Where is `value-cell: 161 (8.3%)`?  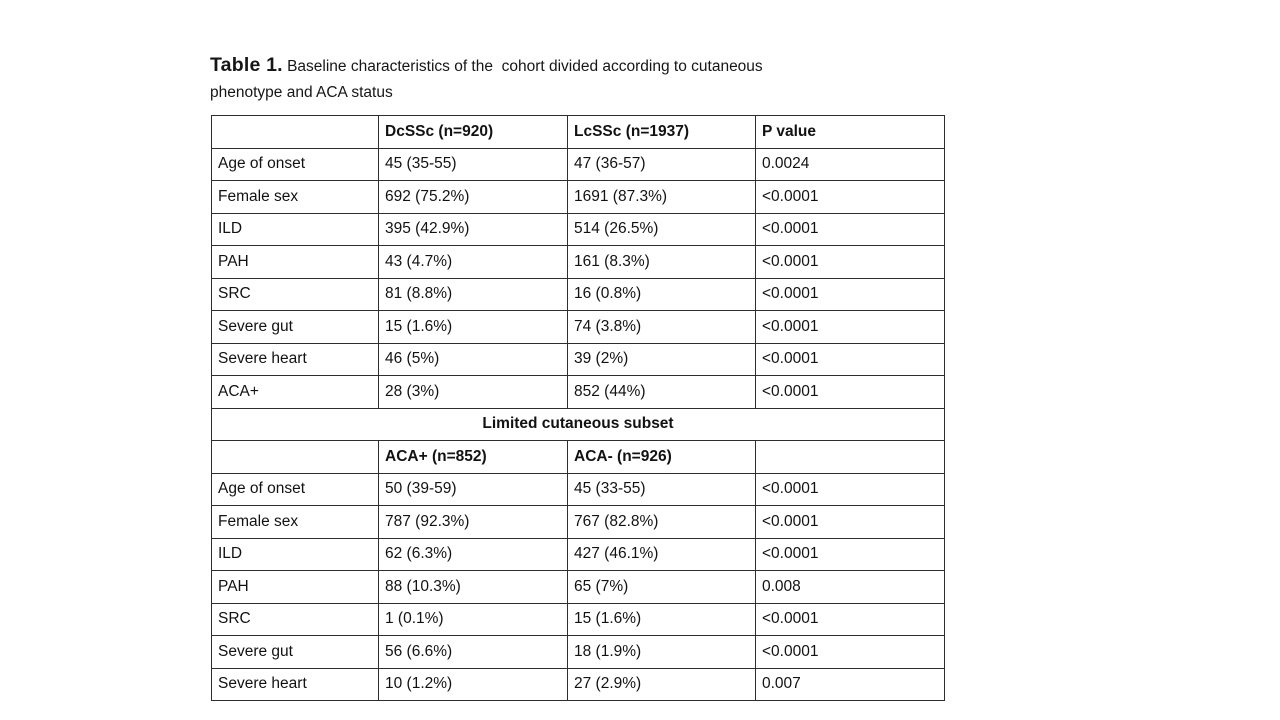
value-cell: 161 (8.3%) is located at coordinates (661, 262).